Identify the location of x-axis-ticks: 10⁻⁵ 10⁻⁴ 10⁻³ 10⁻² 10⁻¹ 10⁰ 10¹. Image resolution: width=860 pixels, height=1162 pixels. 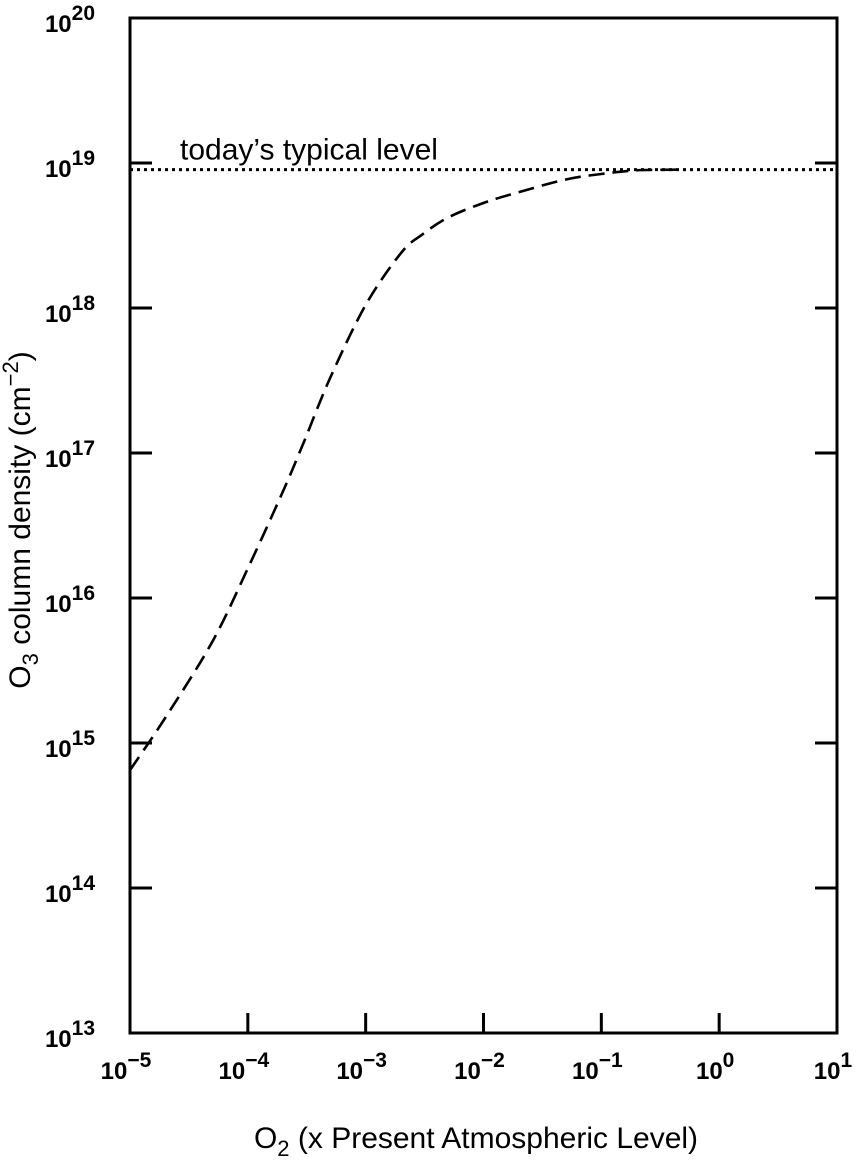
(477, 1049).